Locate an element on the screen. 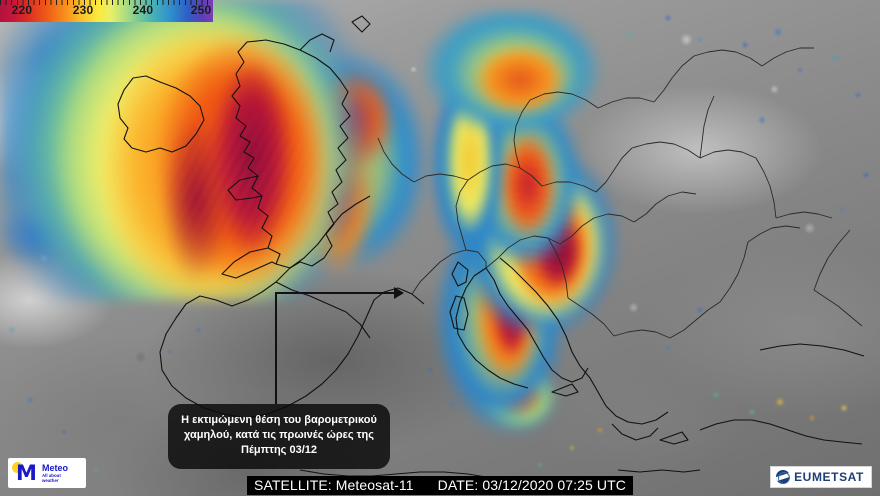 The width and height of the screenshot is (880, 496). meteo-logo-mark: M is located at coordinates (26, 473).